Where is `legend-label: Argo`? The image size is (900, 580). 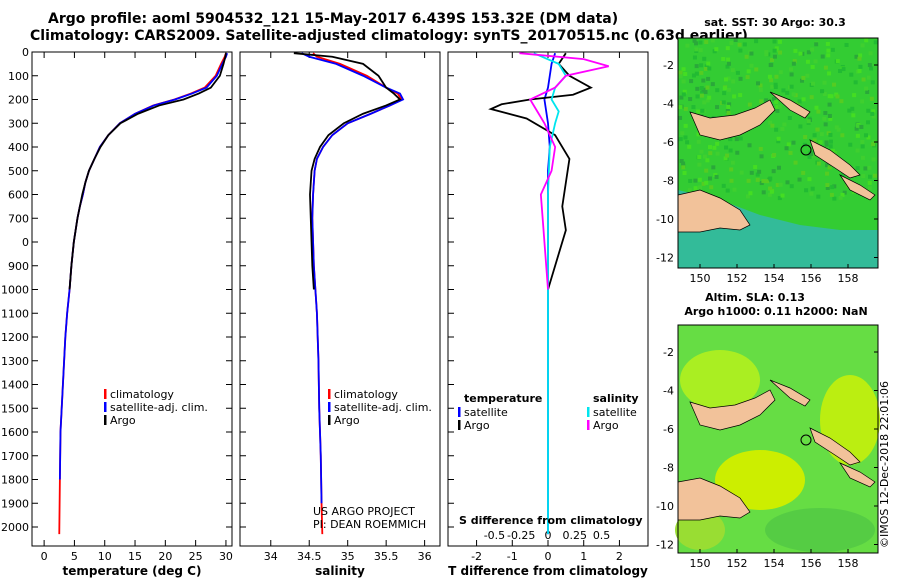
legend-label: Argo is located at coordinates (606, 425).